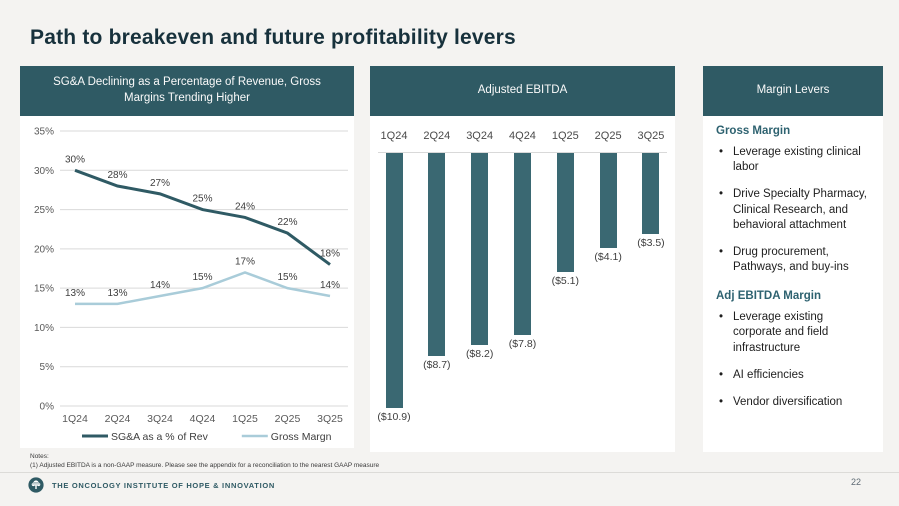  What do you see at coordinates (160, 419) in the screenshot?
I see `svg-text: 3Q24` at bounding box center [160, 419].